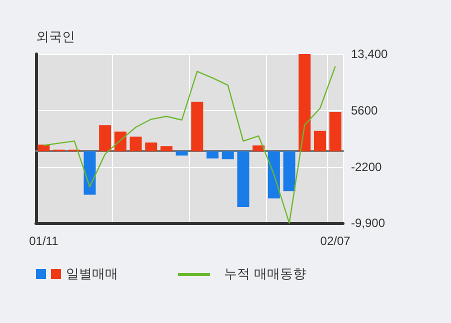  Describe the element at coordinates (44, 241) in the screenshot. I see `x-tick-label: 01/11` at that location.